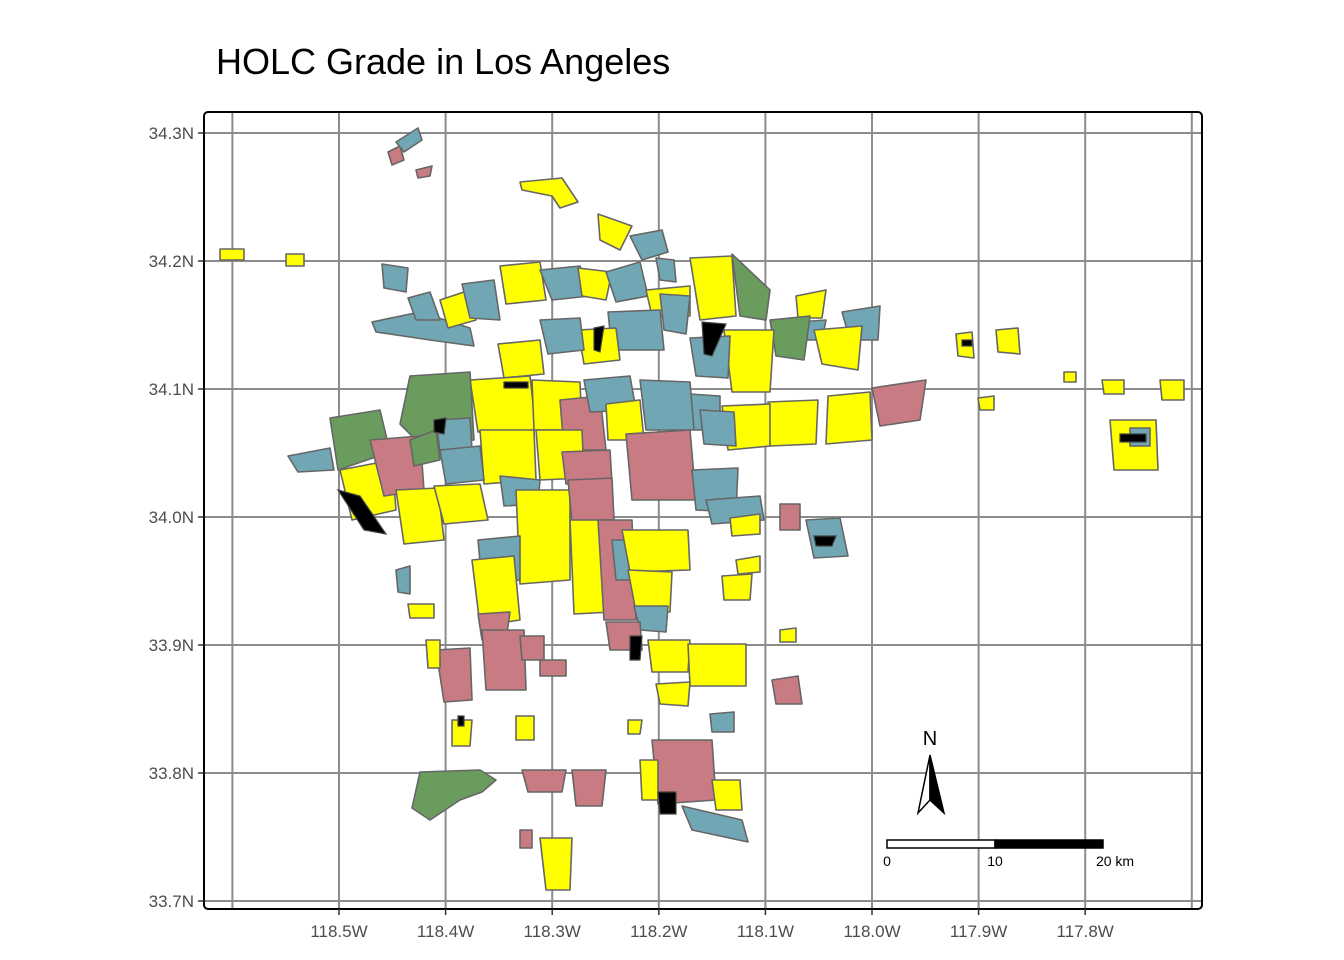 This screenshot has height=960, width=1344. I want to click on map-title: HOLC Grade in Los Angeles, so click(443, 61).